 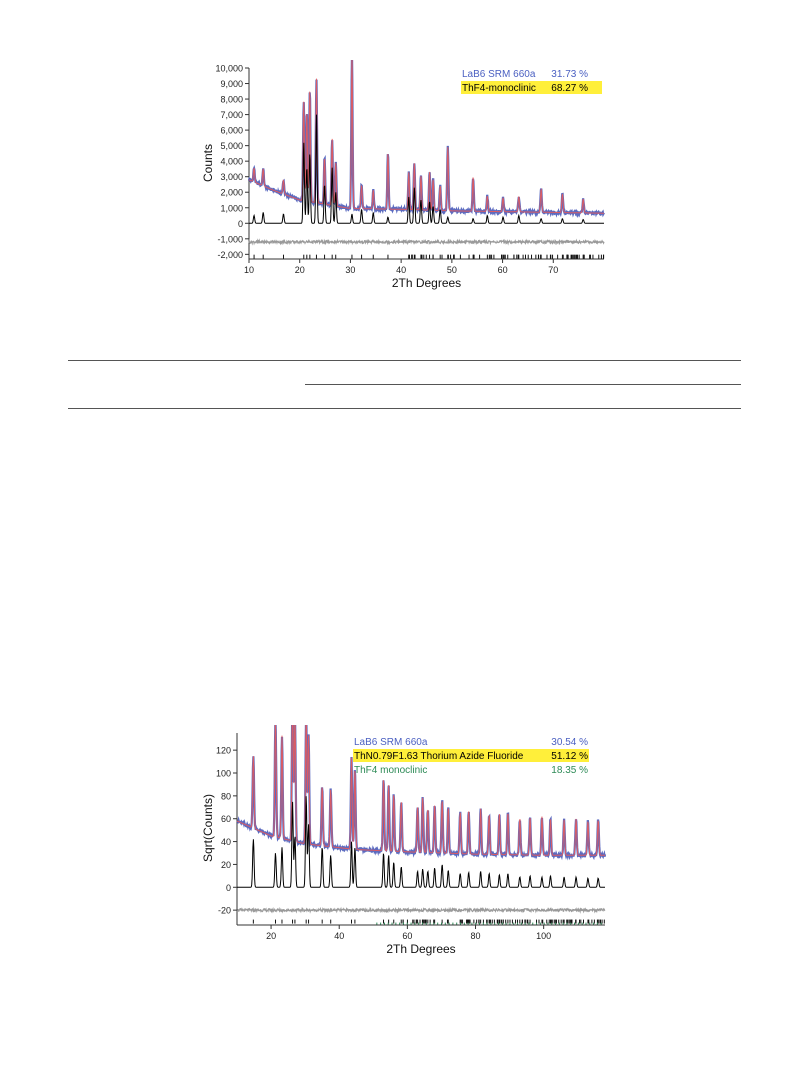 What do you see at coordinates (231, 162) in the screenshot?
I see `y-tick-label: 4,000` at bounding box center [231, 162].